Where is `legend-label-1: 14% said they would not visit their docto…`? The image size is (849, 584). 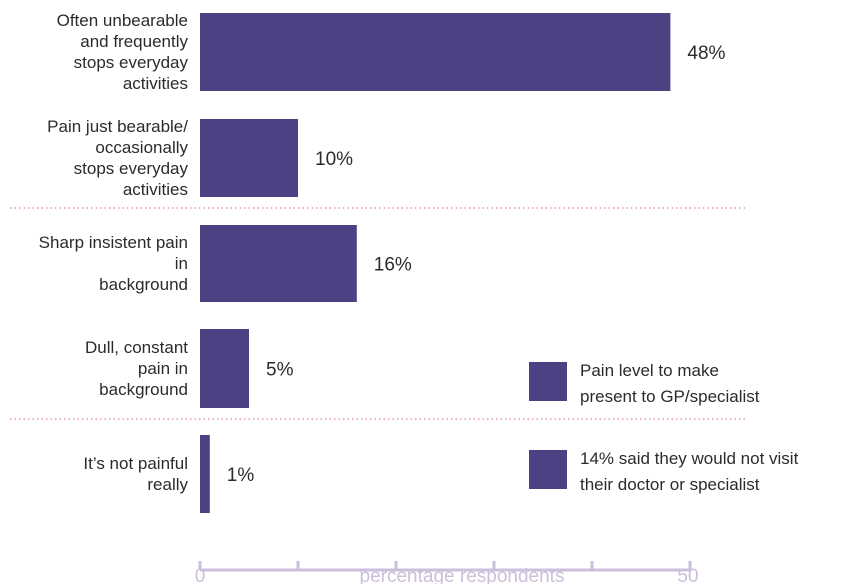
legend-label-1: 14% said they would not visit their docto… is located at coordinates (689, 471).